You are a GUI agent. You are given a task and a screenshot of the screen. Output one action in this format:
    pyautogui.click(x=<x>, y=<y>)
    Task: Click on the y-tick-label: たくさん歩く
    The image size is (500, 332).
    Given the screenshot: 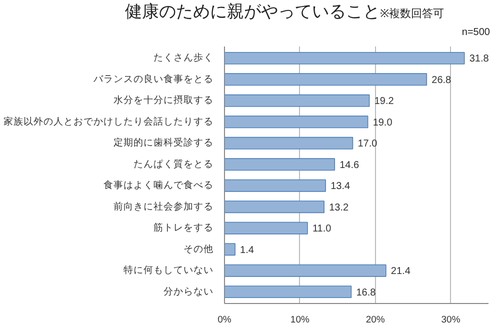 What is the action you would take?
    pyautogui.click(x=184, y=58)
    